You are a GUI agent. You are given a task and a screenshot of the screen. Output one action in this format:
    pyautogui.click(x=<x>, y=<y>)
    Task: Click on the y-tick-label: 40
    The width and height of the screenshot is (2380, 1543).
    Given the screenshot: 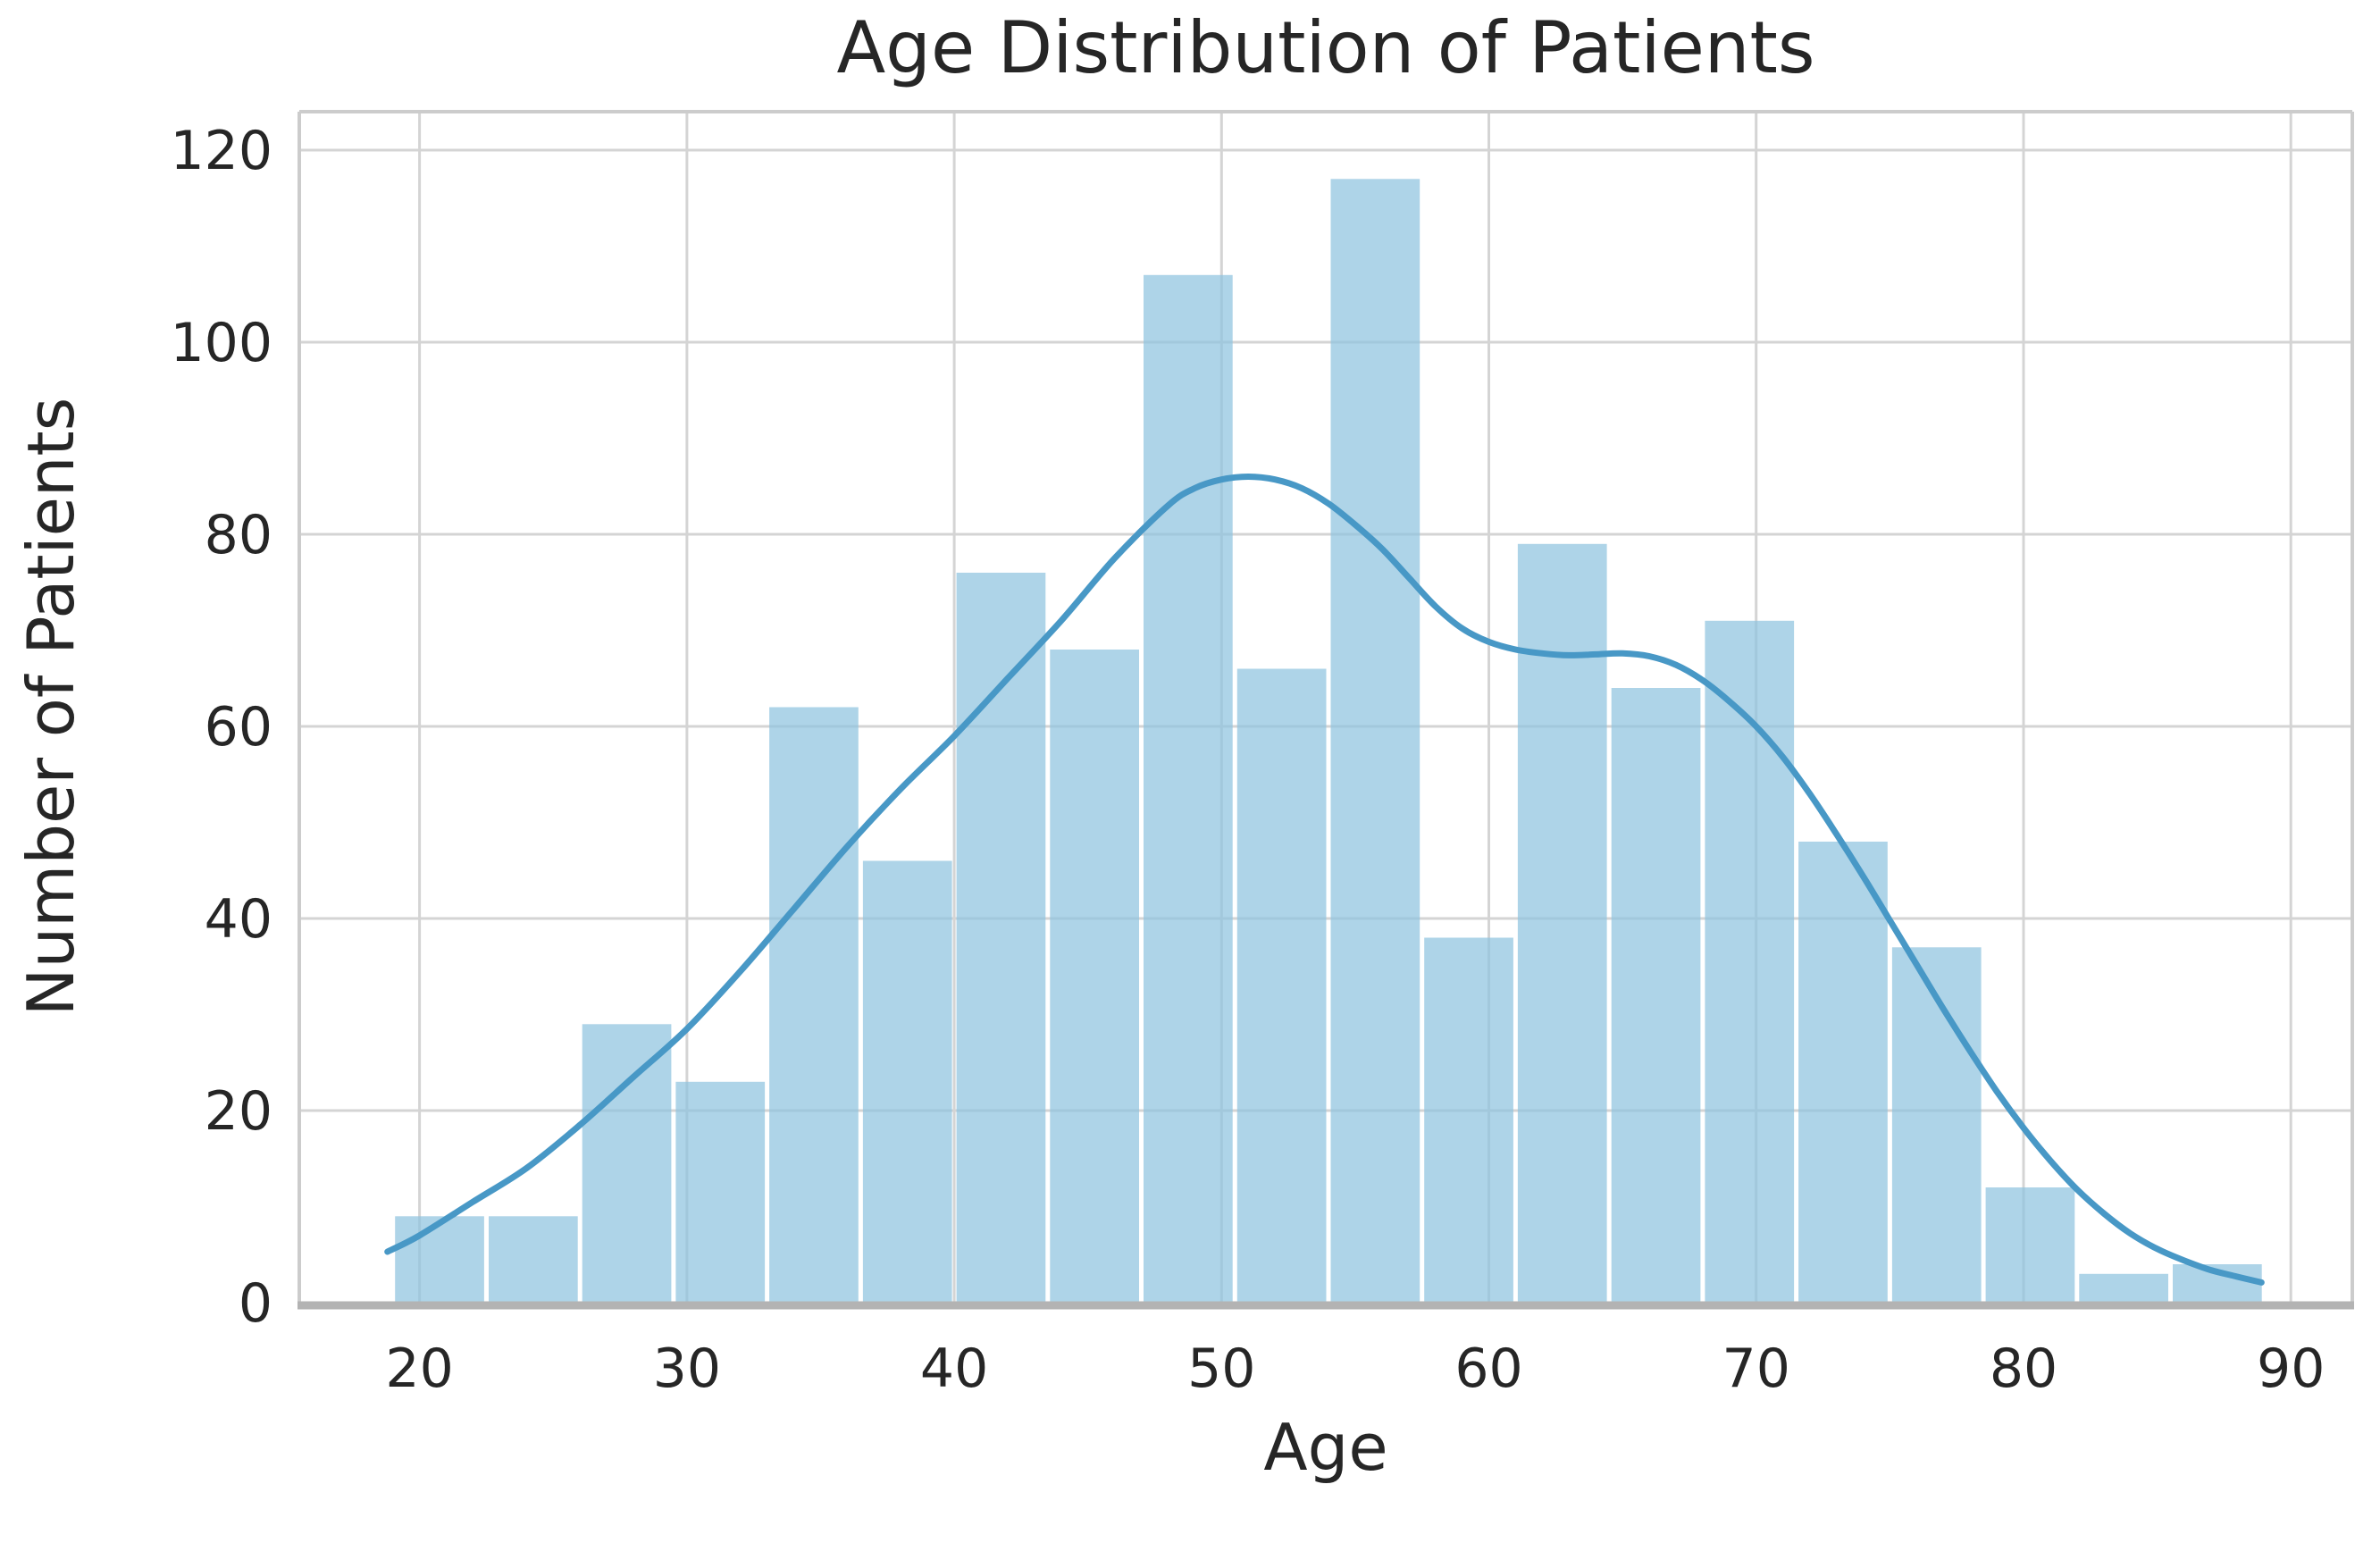 What is the action you would take?
    pyautogui.click(x=239, y=919)
    